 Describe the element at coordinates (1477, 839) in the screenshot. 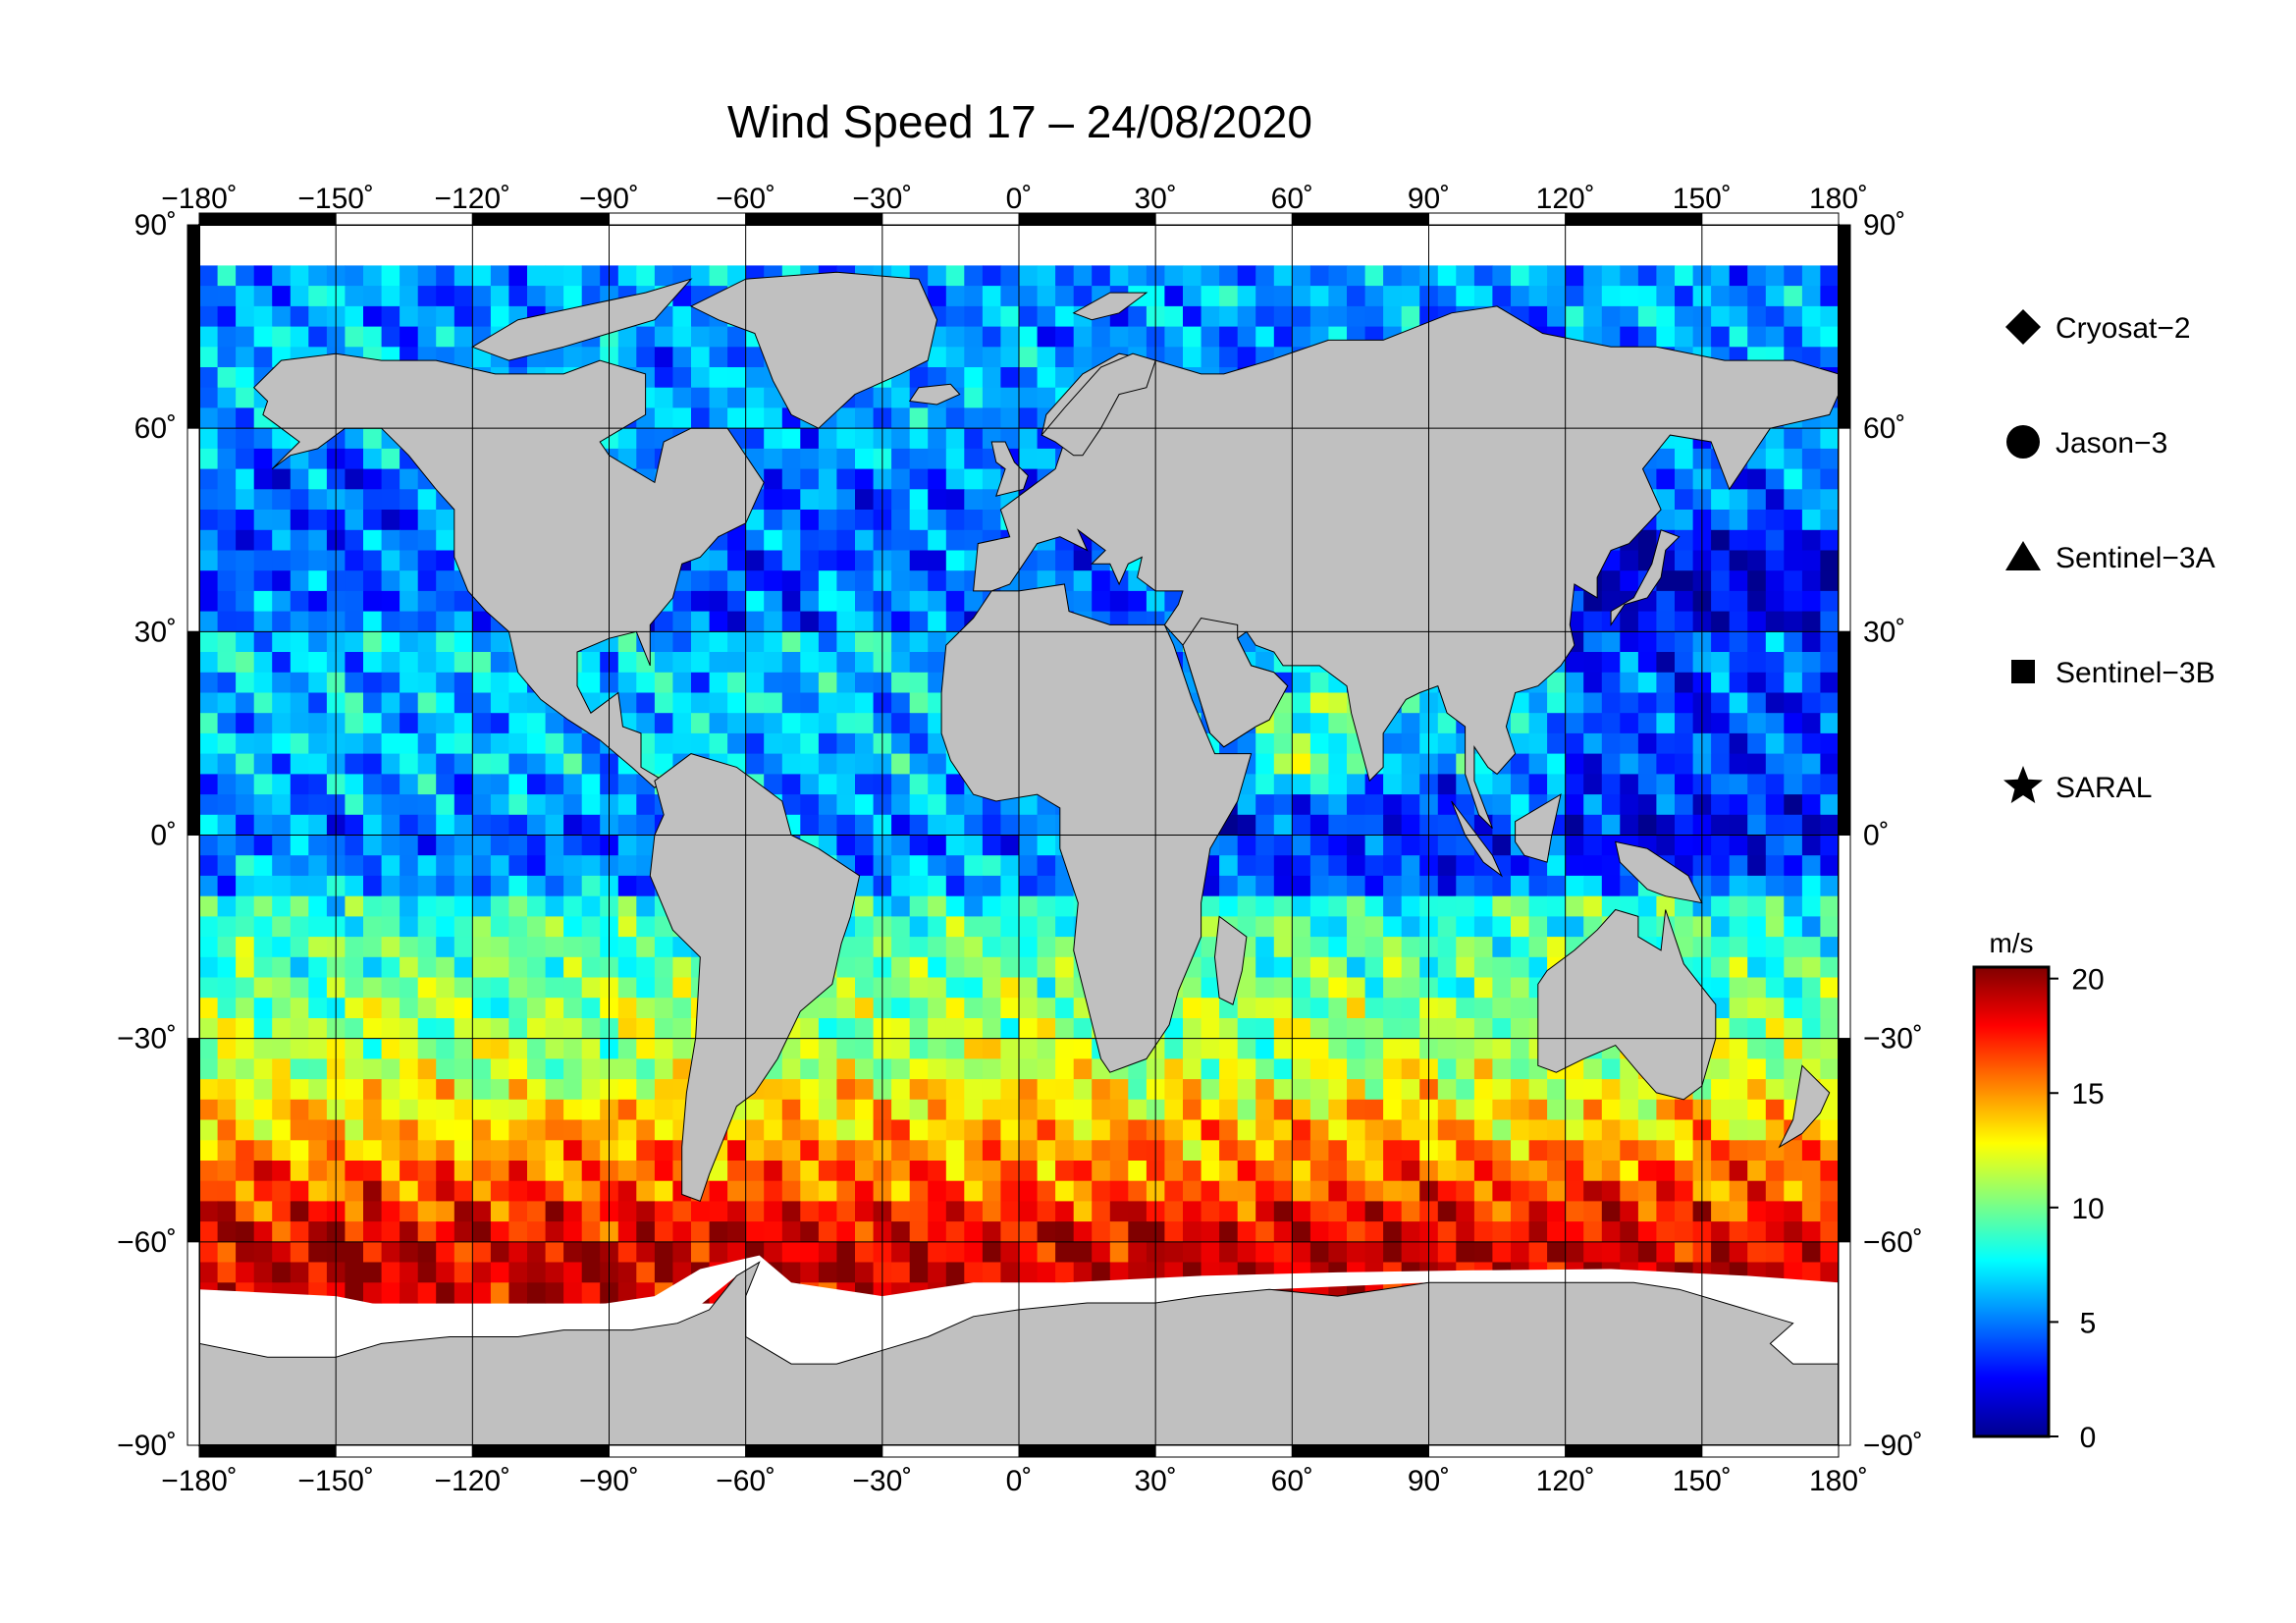

I see `land-sumatra` at that location.